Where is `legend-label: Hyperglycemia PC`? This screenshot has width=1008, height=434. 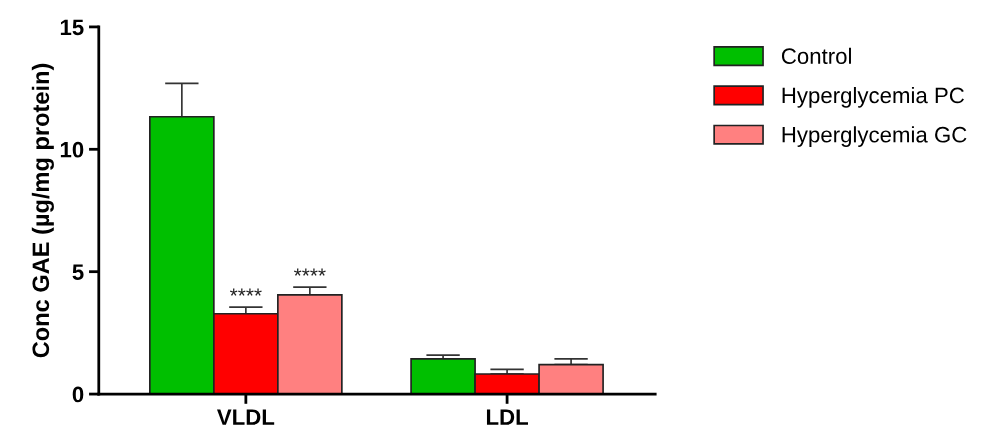
legend-label: Hyperglycemia PC is located at coordinates (873, 97).